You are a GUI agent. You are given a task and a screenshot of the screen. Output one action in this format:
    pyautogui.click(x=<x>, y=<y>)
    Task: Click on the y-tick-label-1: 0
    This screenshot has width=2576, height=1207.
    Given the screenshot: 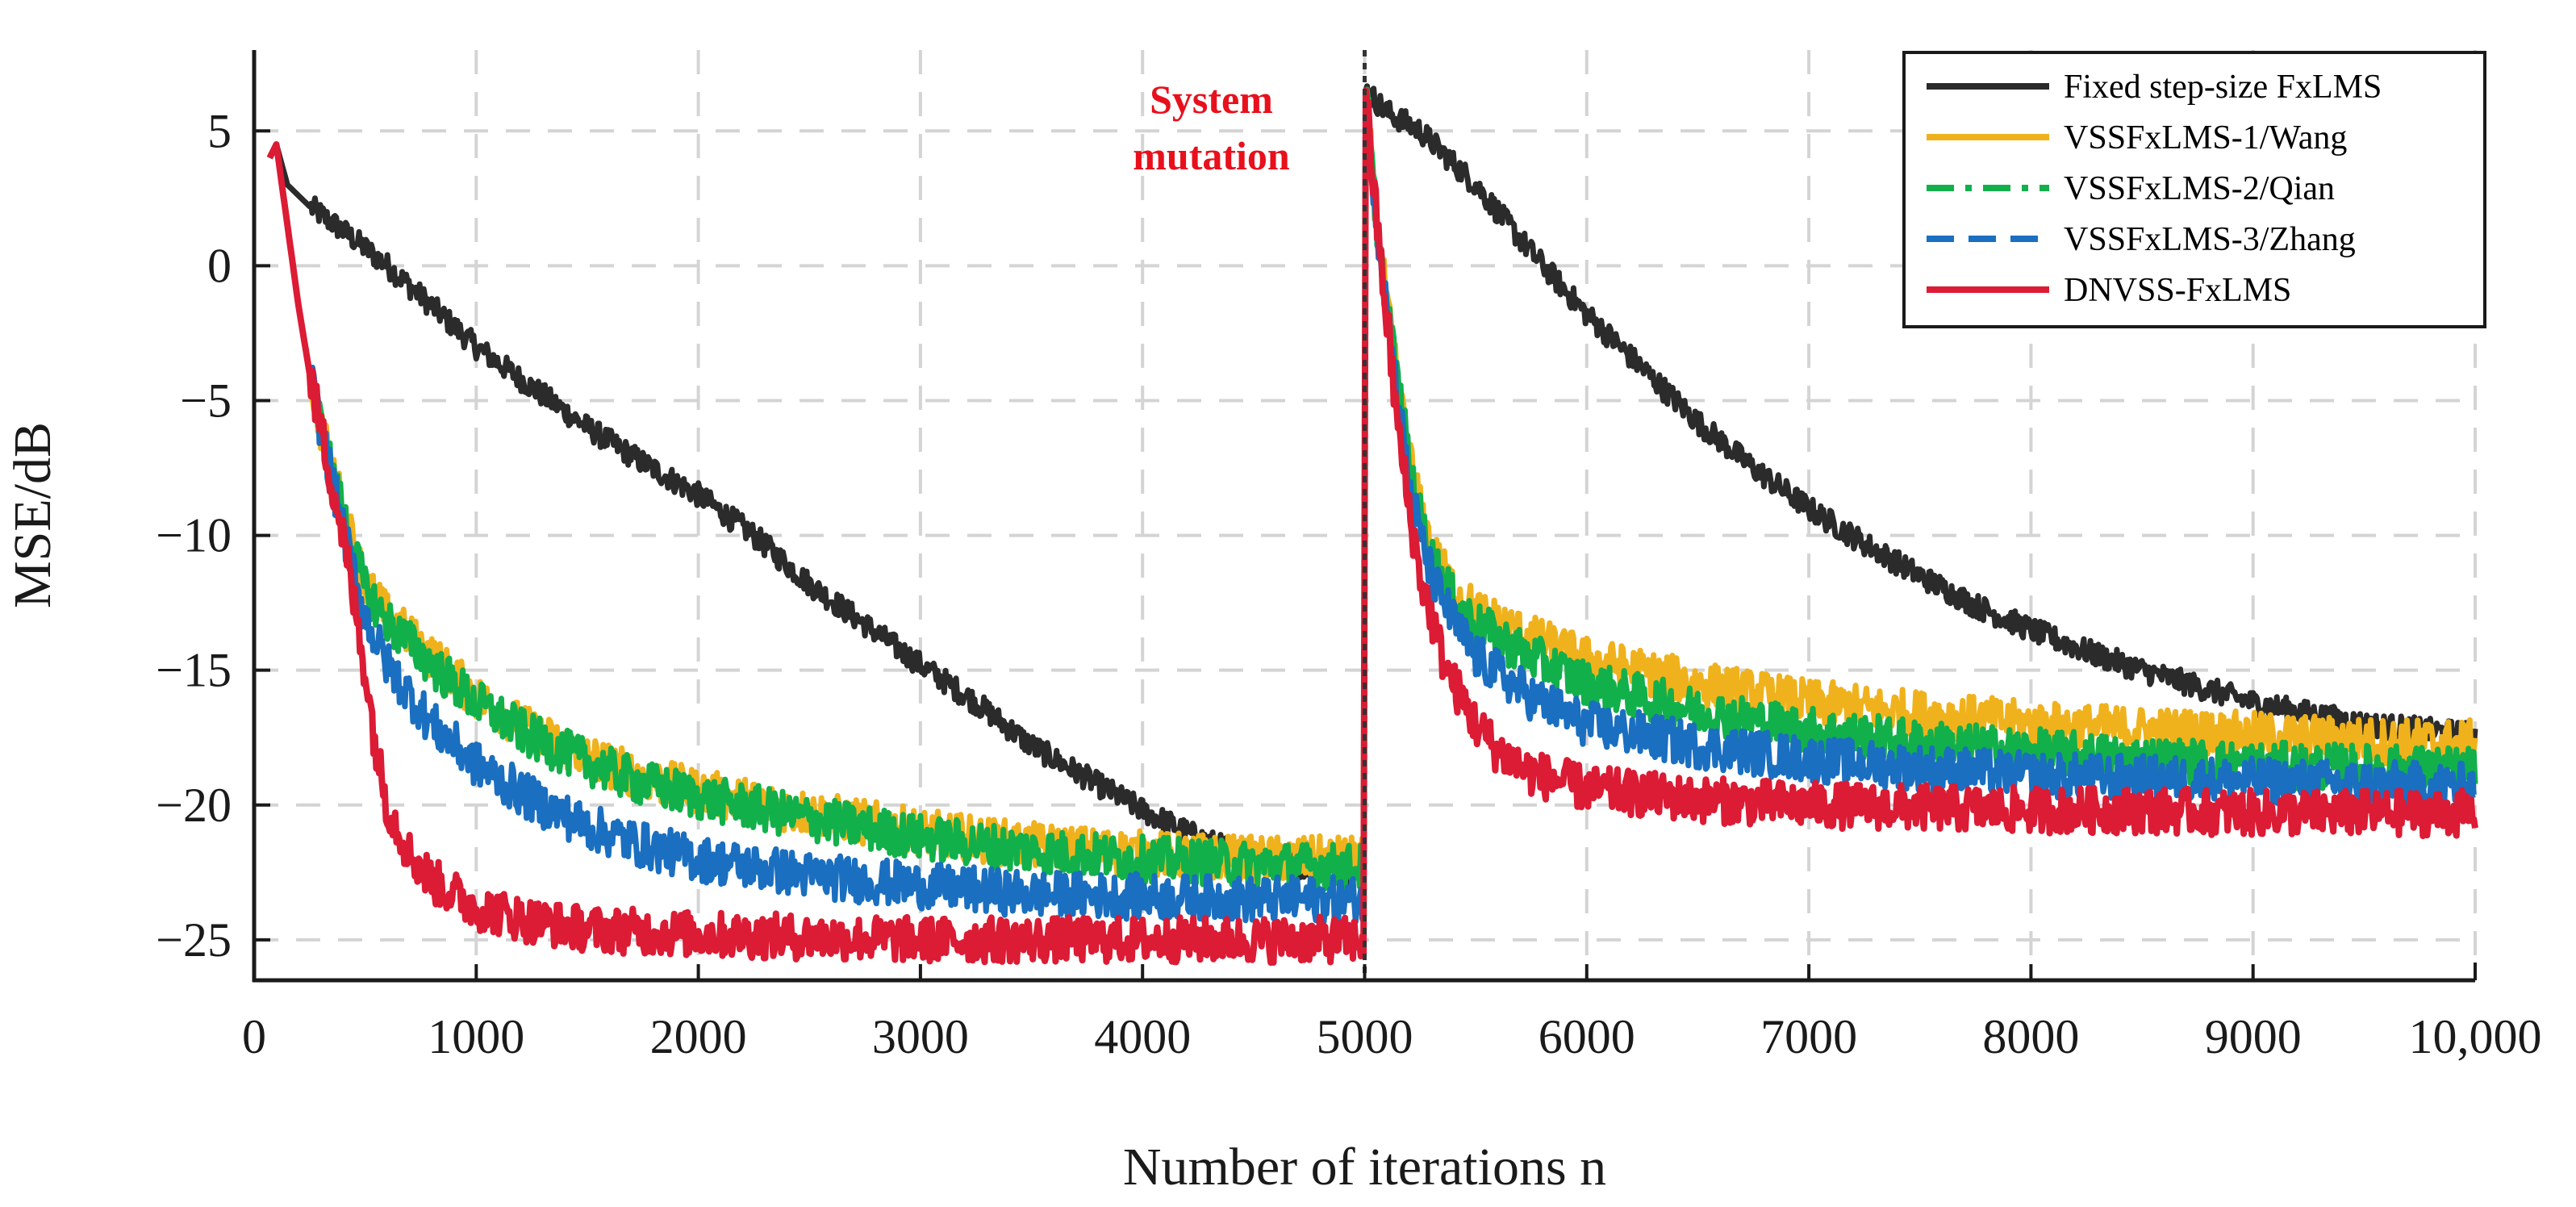 What is the action you would take?
    pyautogui.click(x=219, y=265)
    